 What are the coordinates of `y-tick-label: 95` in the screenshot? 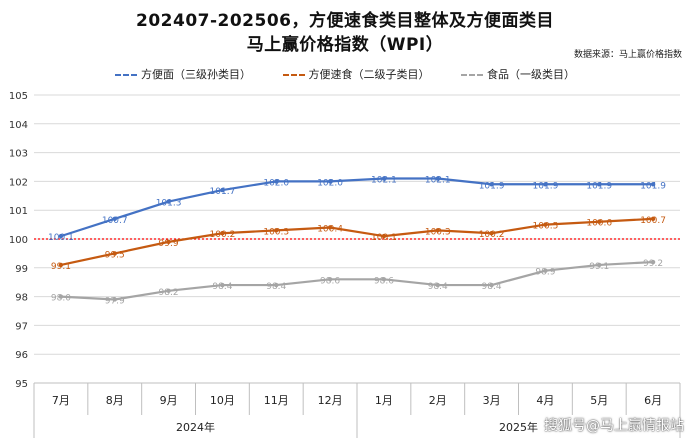 It's located at (21, 384).